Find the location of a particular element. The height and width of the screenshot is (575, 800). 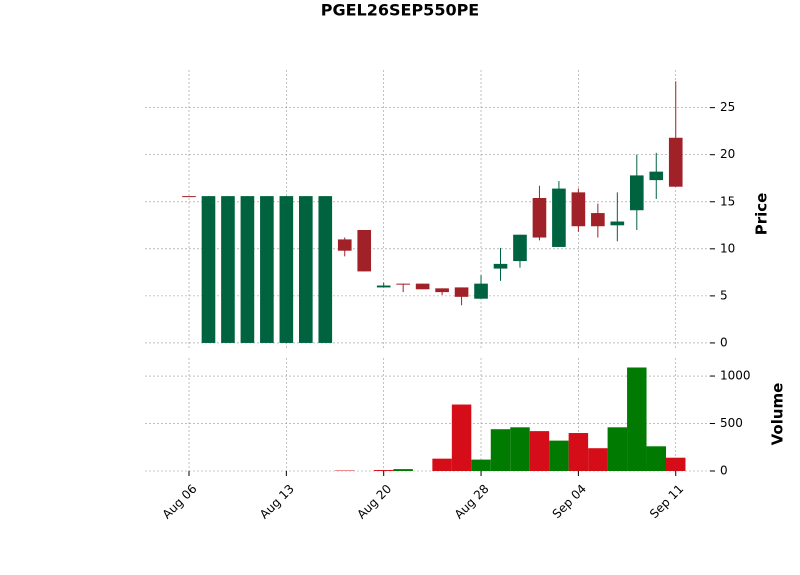

volume-axis-label: Volume is located at coordinates (778, 414).